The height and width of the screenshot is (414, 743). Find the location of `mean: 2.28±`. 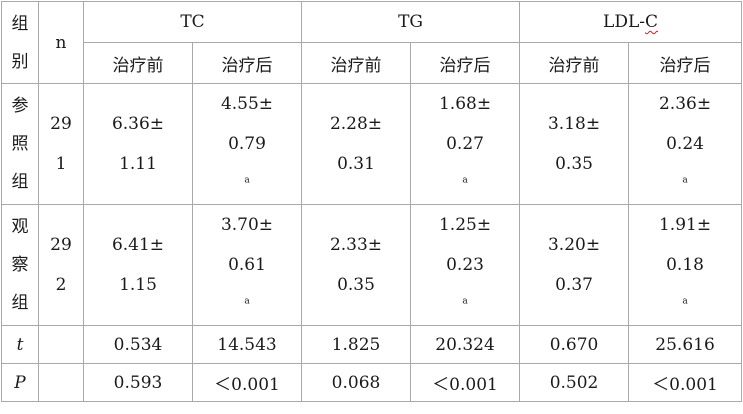

mean: 2.28± is located at coordinates (356, 124).